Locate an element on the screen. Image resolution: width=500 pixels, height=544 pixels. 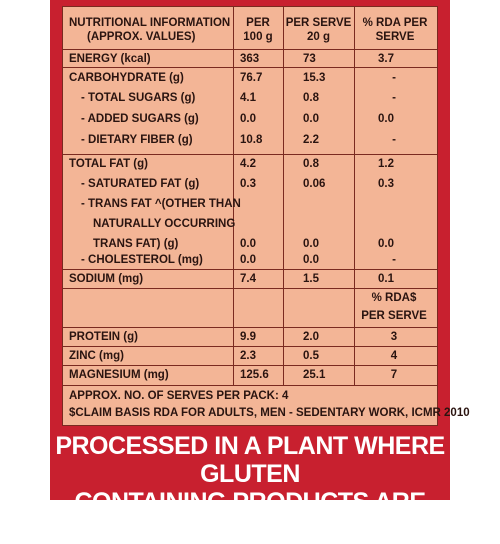
gluten-warning-line1: PROCESSED IN A PLANT WHERE GLUTEN is located at coordinates (250, 460).